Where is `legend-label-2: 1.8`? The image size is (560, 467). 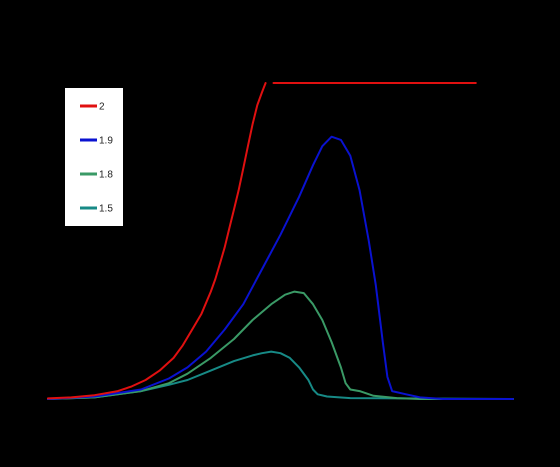
legend-label-2: 1.8 is located at coordinates (106, 175).